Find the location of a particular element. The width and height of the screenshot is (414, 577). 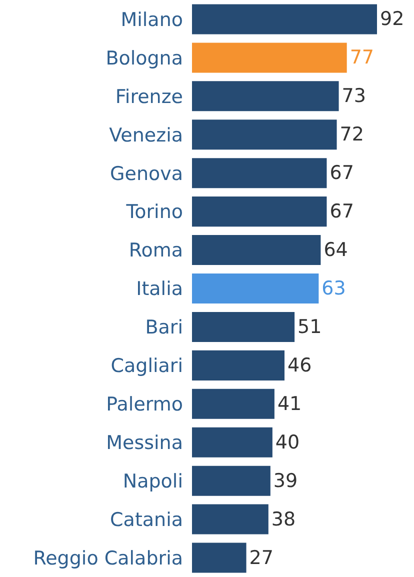

y-tick-label: Bari is located at coordinates (164, 327).